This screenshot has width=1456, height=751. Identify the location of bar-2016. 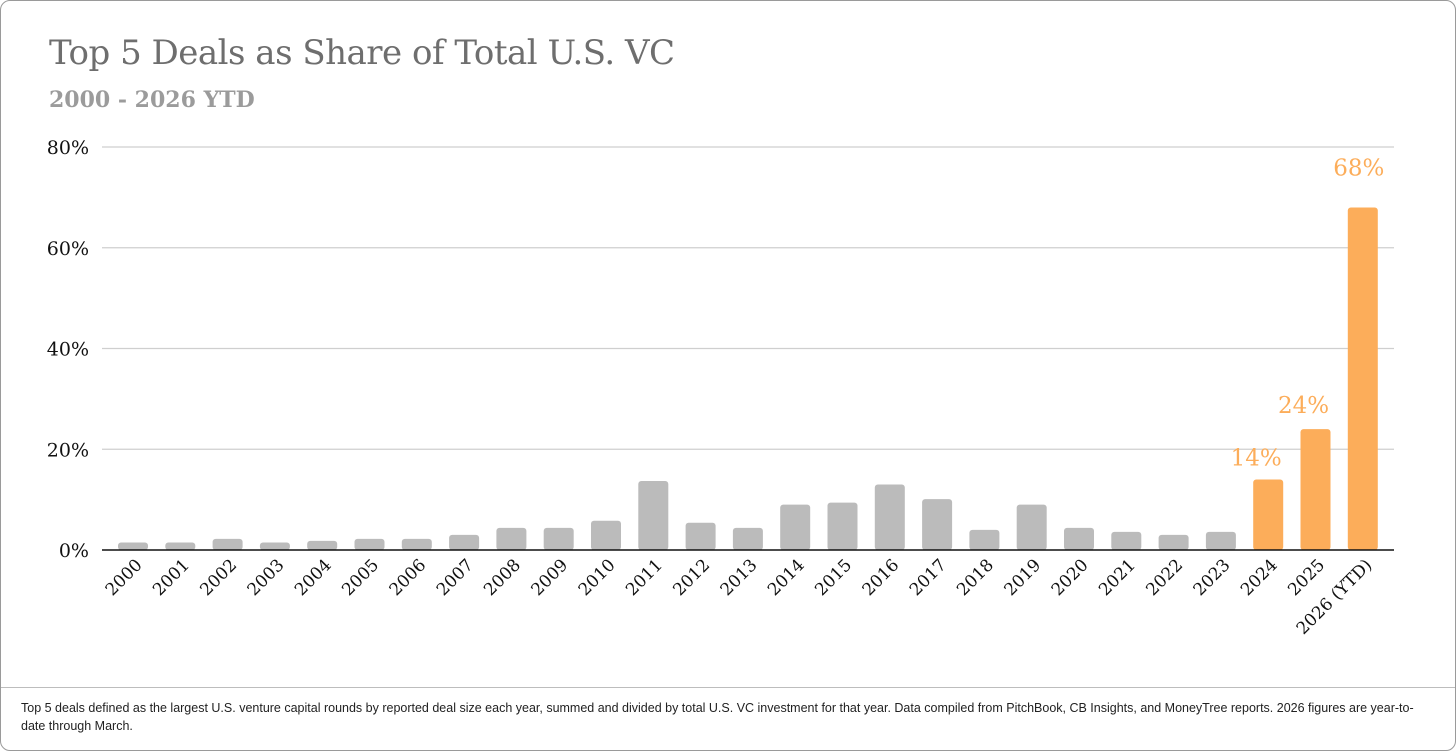
(889, 517).